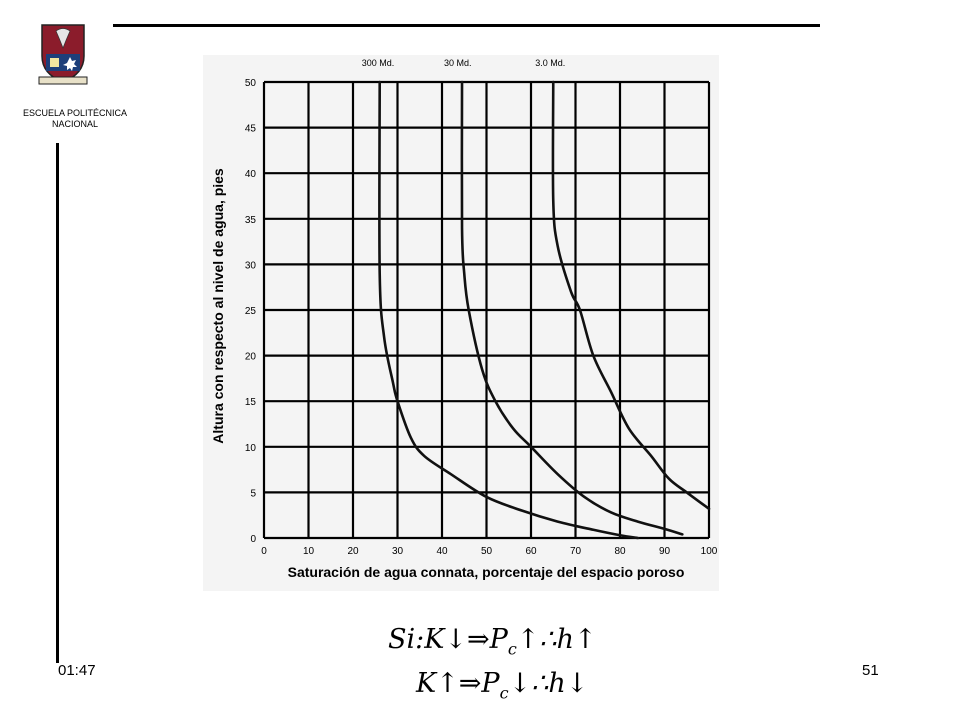  I want to click on x-tick-labels: 0 10 20 30 40 50 60 70 80 90 100, so click(489, 551).